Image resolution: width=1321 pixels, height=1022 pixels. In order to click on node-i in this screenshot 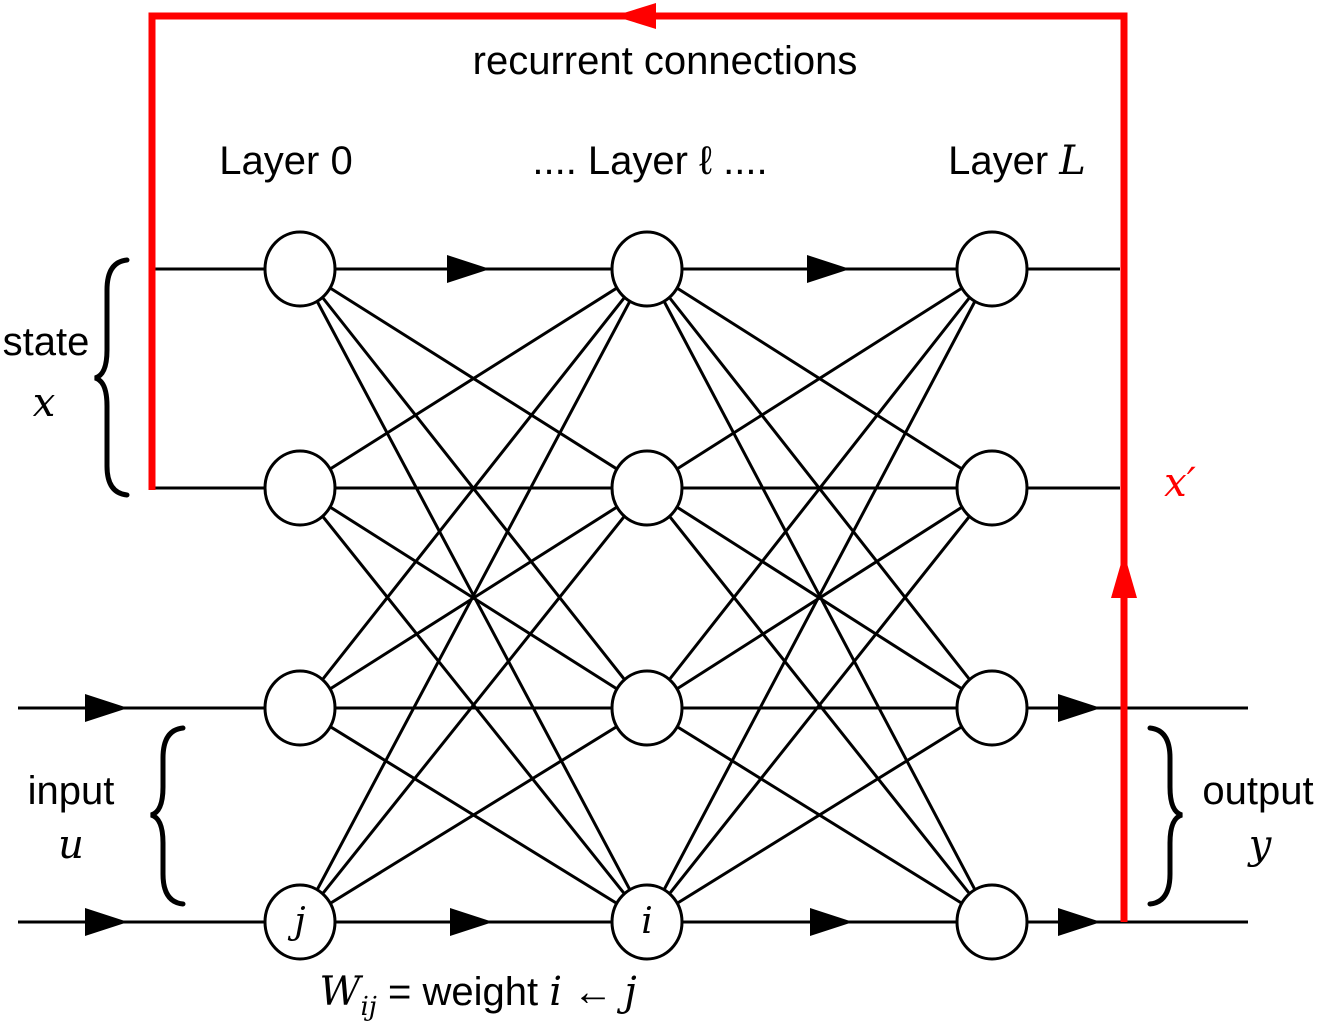, I will do `click(647, 922)`.